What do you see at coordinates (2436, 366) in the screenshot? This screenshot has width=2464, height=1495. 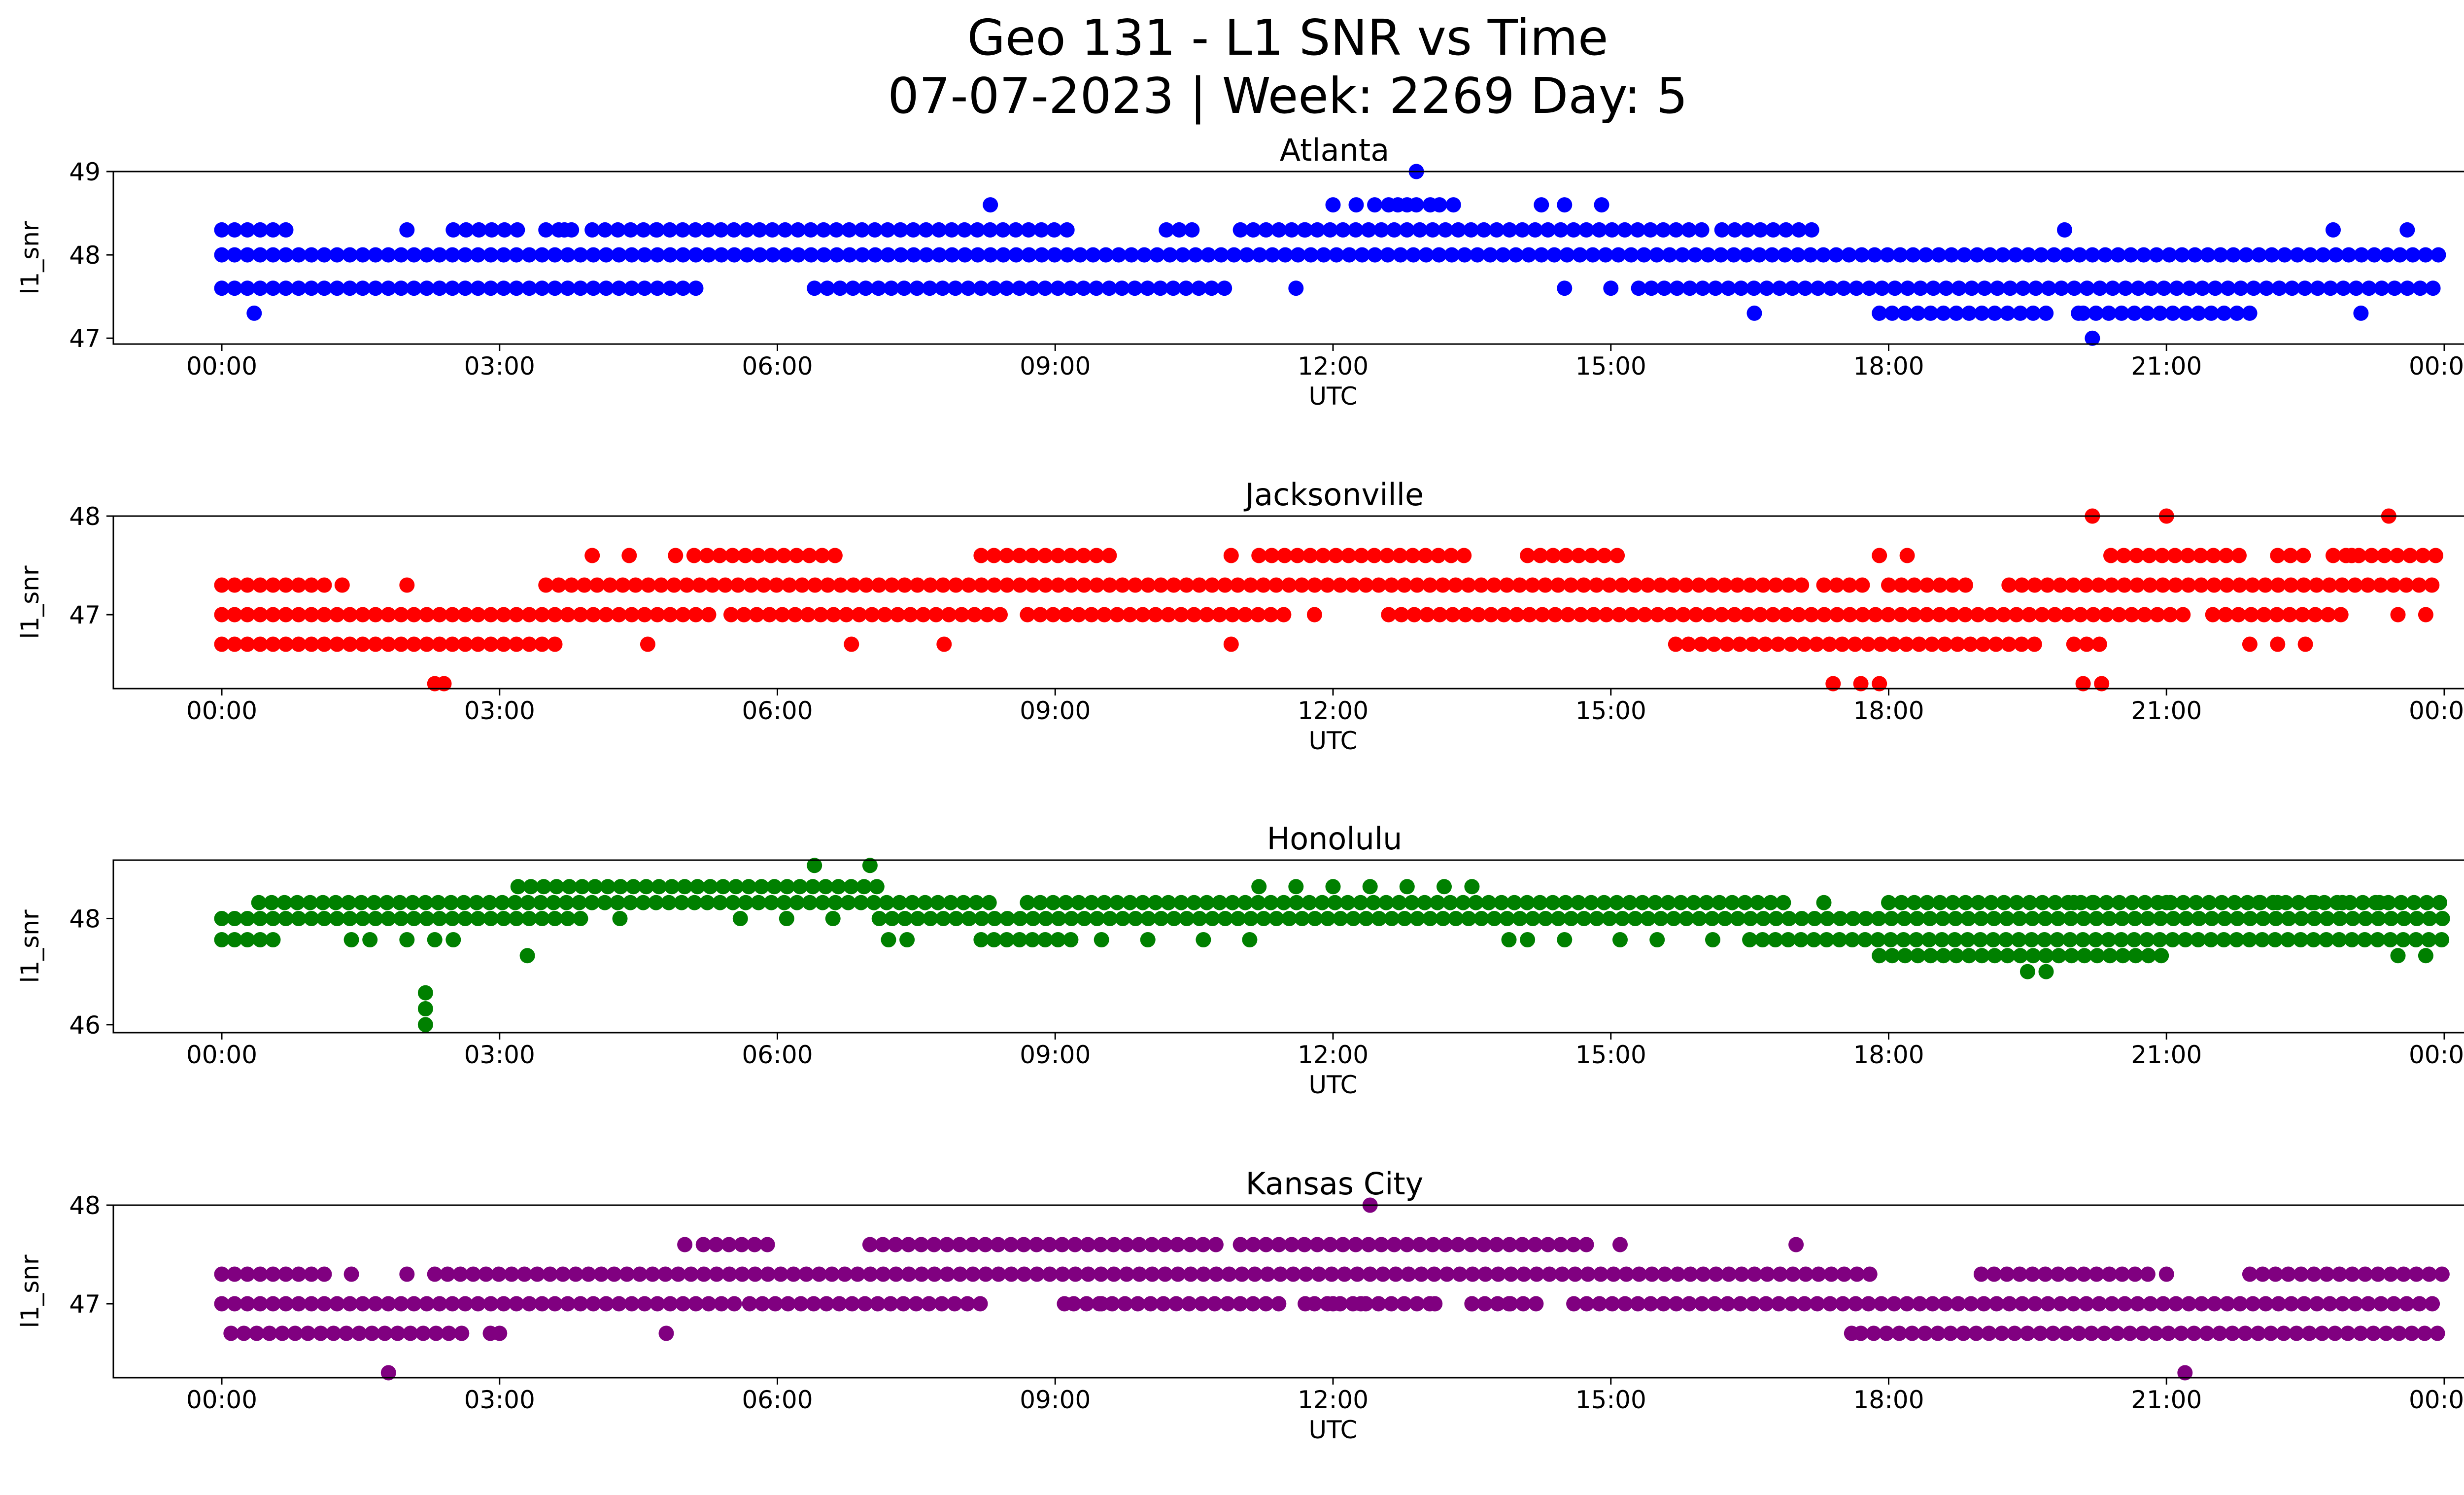 I see `x-tick-label: 00:00` at bounding box center [2436, 366].